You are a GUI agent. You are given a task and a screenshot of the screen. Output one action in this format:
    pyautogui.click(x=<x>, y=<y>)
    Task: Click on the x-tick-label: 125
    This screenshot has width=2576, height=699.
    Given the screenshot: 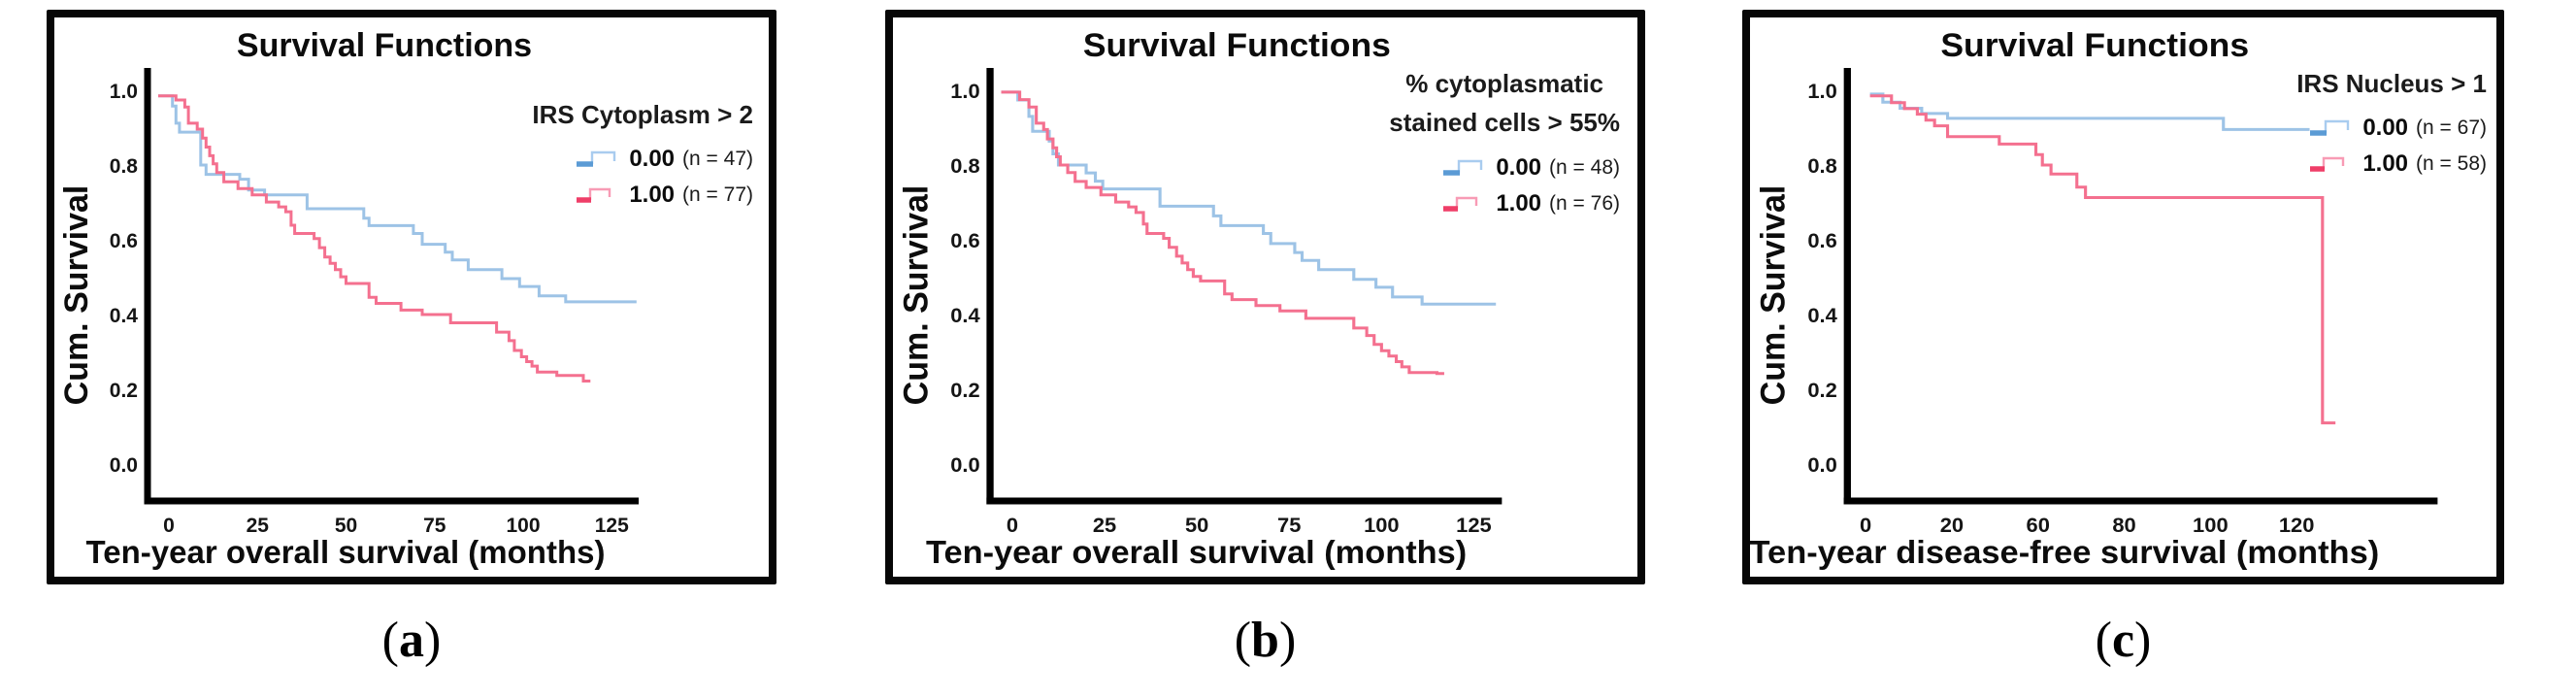 What is the action you would take?
    pyautogui.click(x=612, y=526)
    